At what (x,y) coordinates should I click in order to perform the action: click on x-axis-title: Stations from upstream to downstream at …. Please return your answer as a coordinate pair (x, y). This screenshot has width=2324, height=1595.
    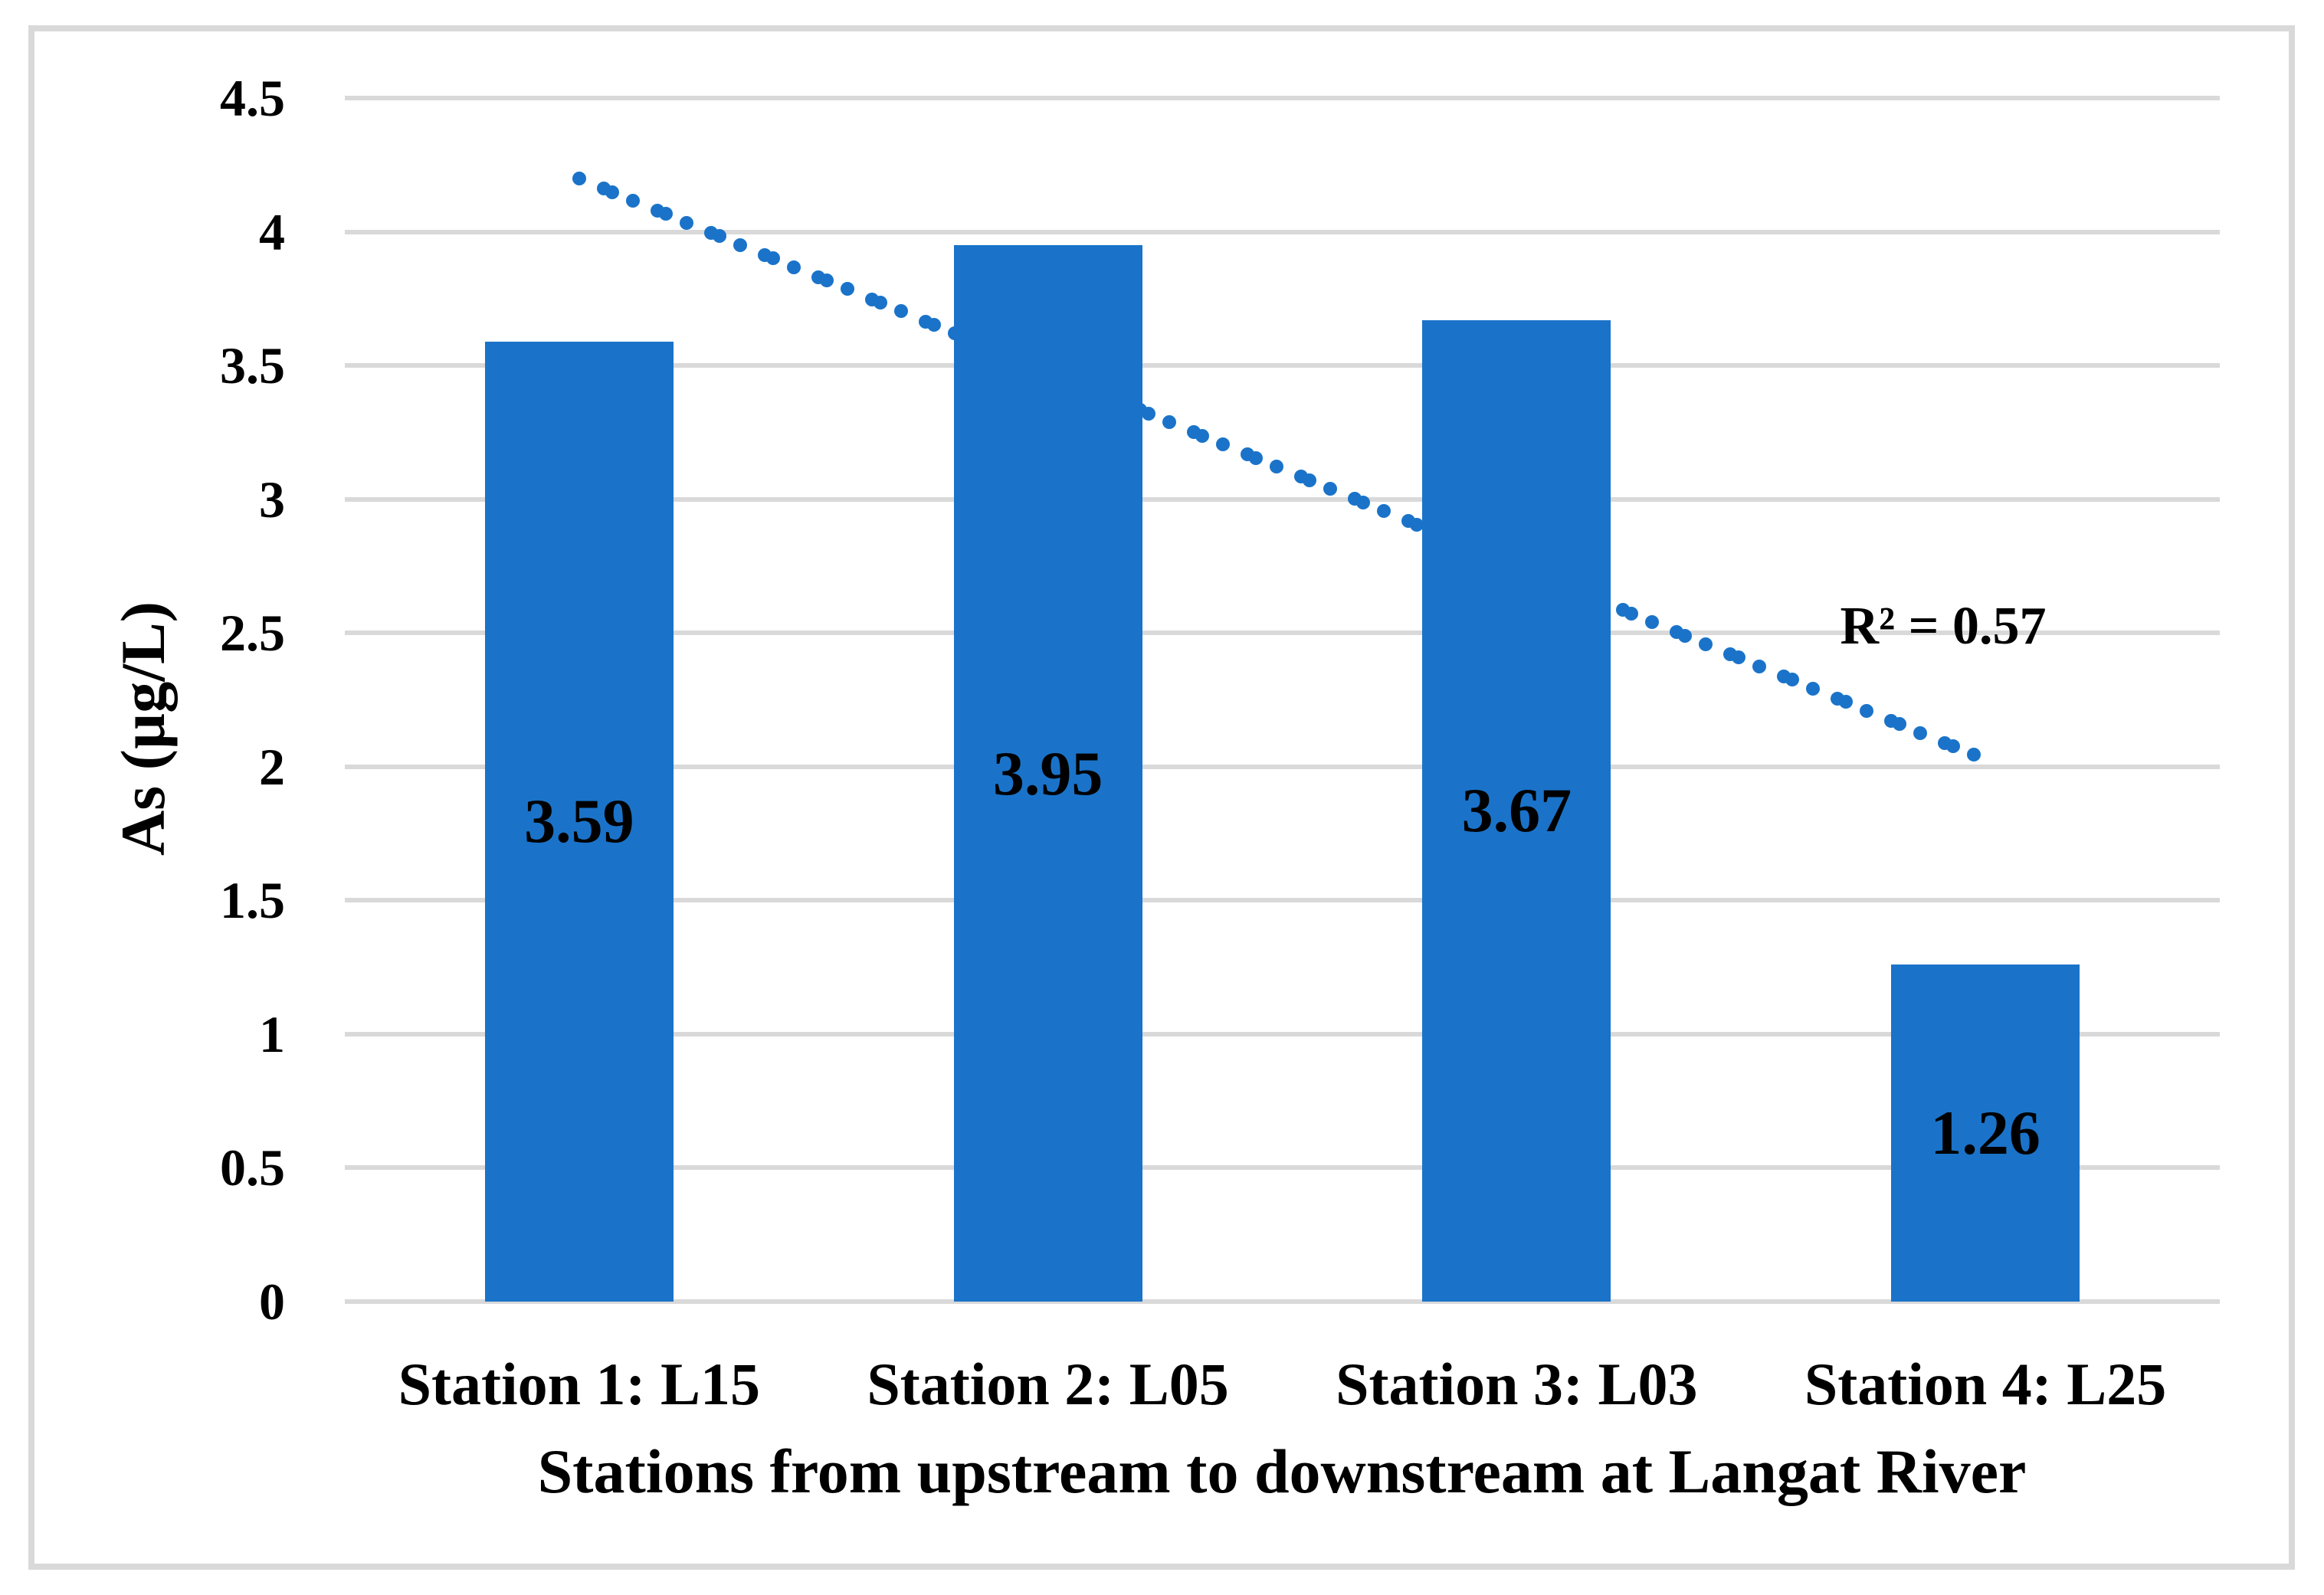
    Looking at the image, I should click on (1282, 1471).